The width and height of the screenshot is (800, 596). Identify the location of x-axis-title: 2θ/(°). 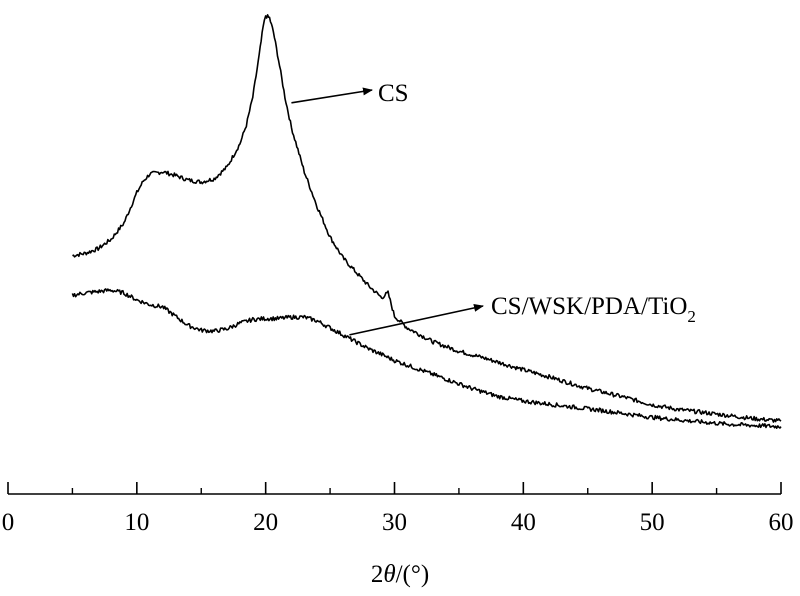
(400, 574).